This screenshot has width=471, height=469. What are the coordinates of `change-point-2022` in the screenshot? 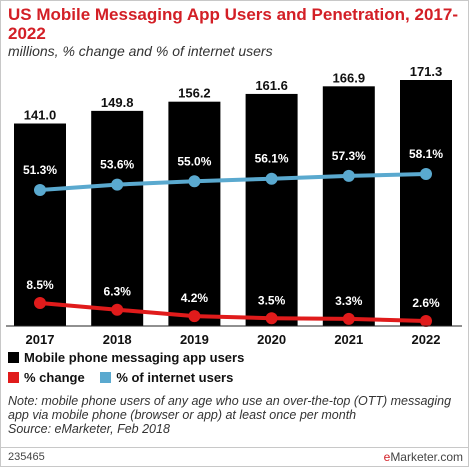 It's located at (426, 321).